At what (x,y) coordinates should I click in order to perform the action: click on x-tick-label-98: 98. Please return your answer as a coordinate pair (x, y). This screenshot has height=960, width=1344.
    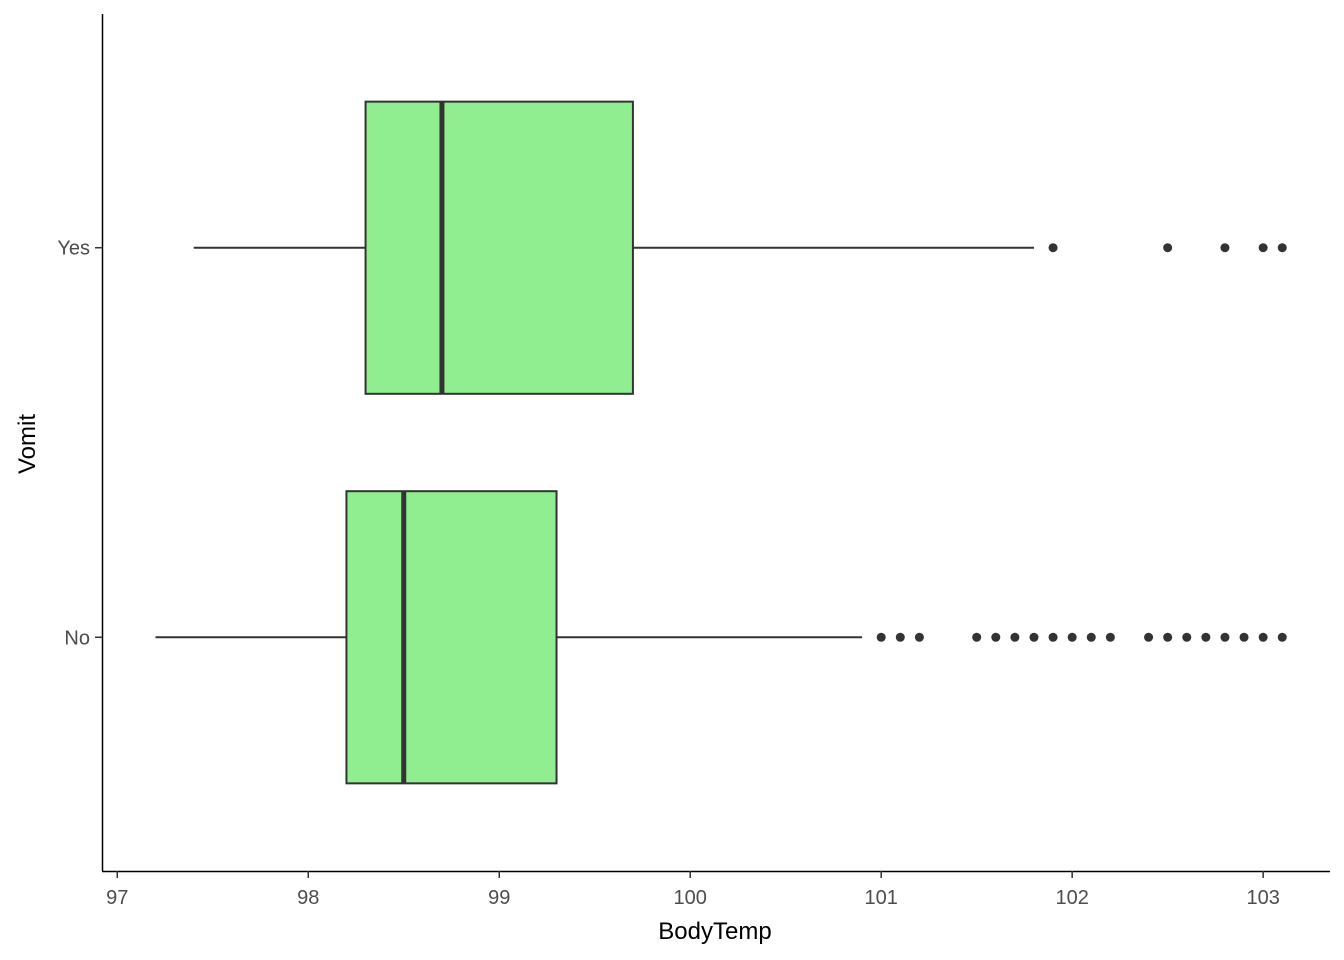
    Looking at the image, I should click on (308, 898).